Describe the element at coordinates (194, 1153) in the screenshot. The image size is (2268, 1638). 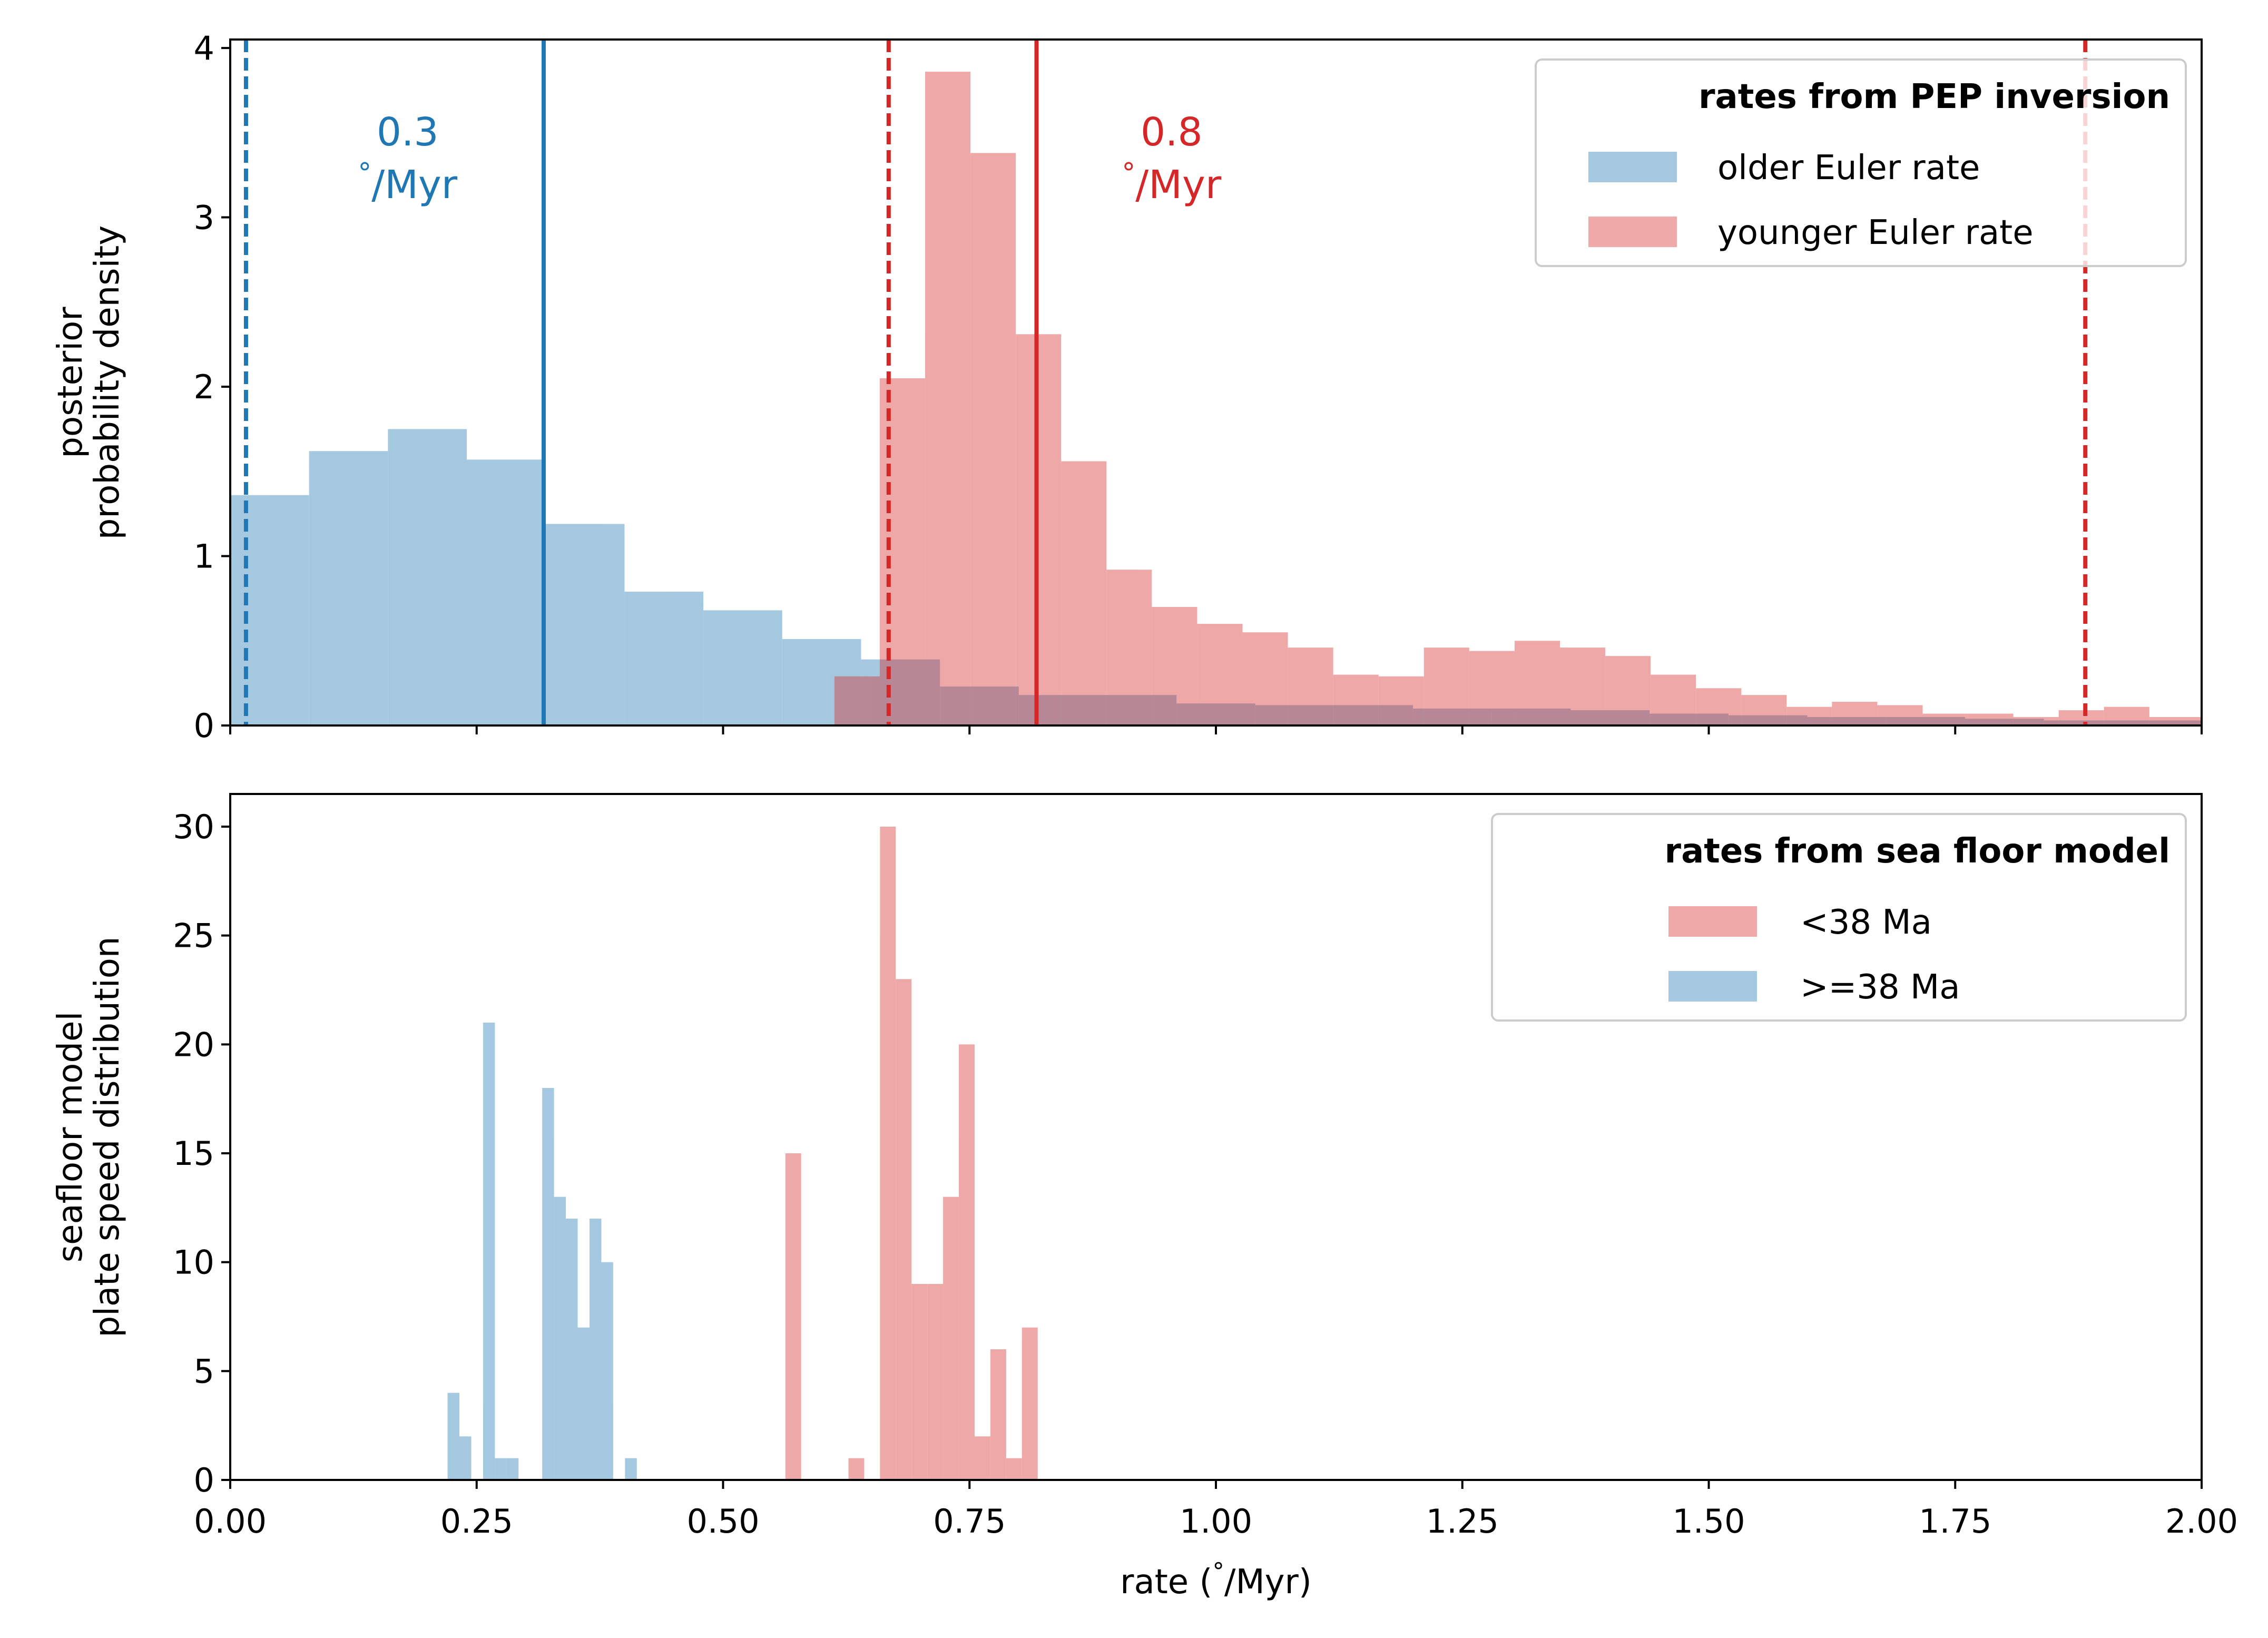
I see `bottom-ytick-label-3: 15` at that location.